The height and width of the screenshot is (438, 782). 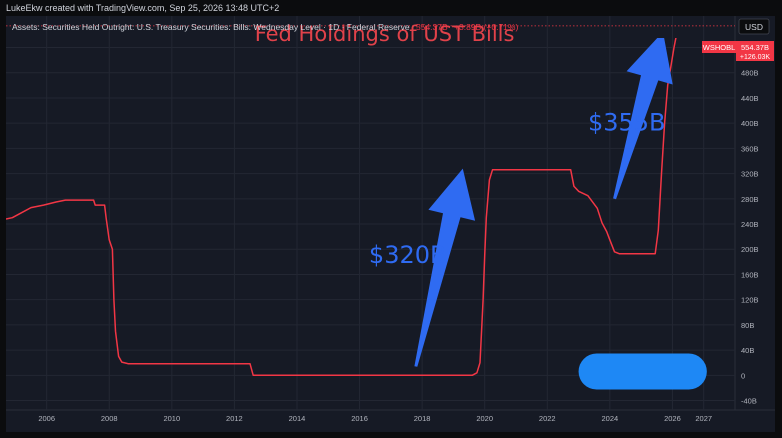 What do you see at coordinates (486, 27) in the screenshot?
I see `legend-change: +3.89B (+0.71%)` at bounding box center [486, 27].